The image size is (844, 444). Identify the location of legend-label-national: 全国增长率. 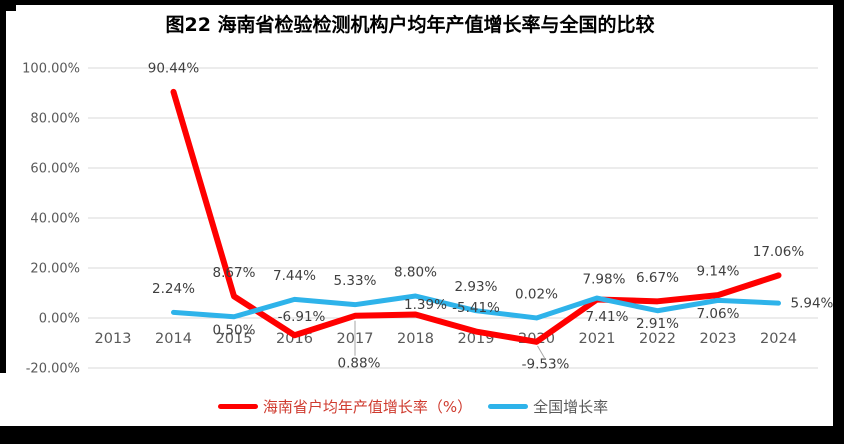
(571, 406).